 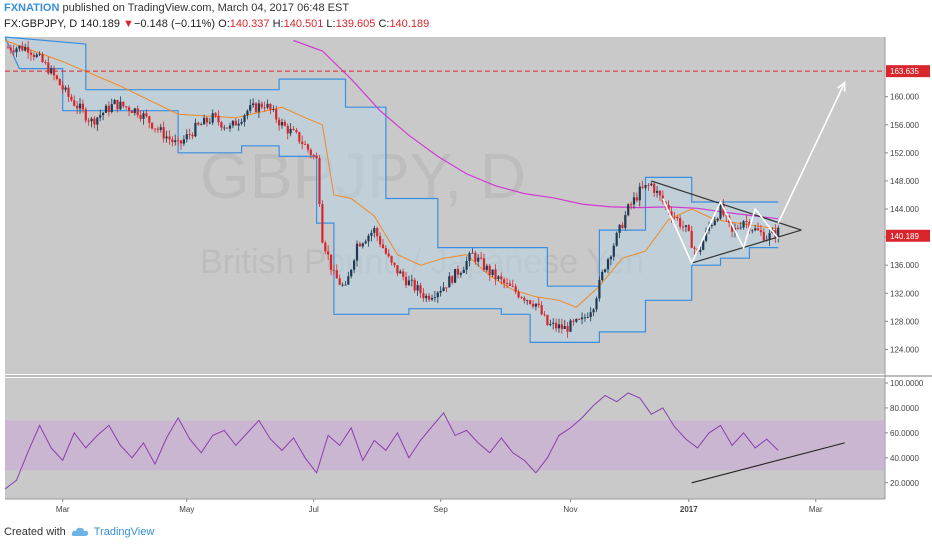 I want to click on tradingview-brand: TradingView, so click(x=124, y=532).